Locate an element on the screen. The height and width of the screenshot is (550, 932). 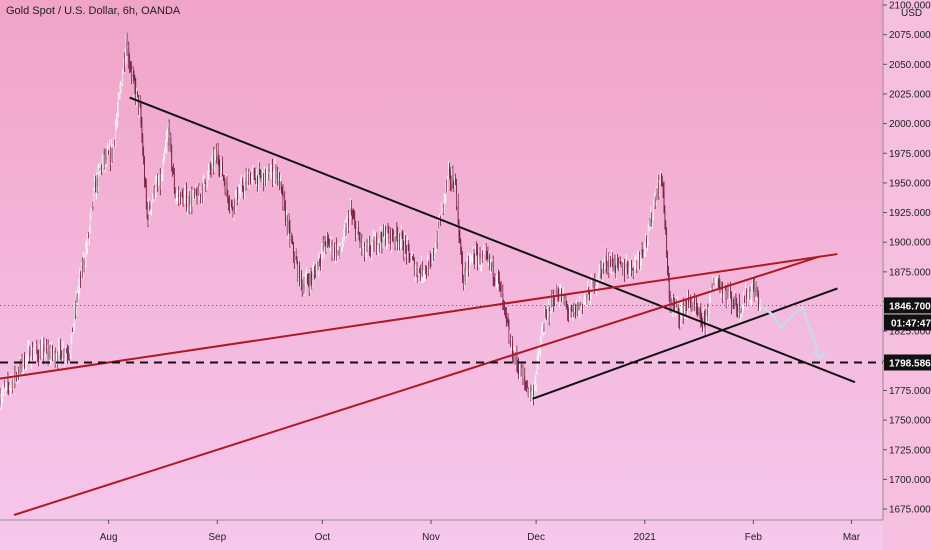
currency-label: USD is located at coordinates (911, 13).